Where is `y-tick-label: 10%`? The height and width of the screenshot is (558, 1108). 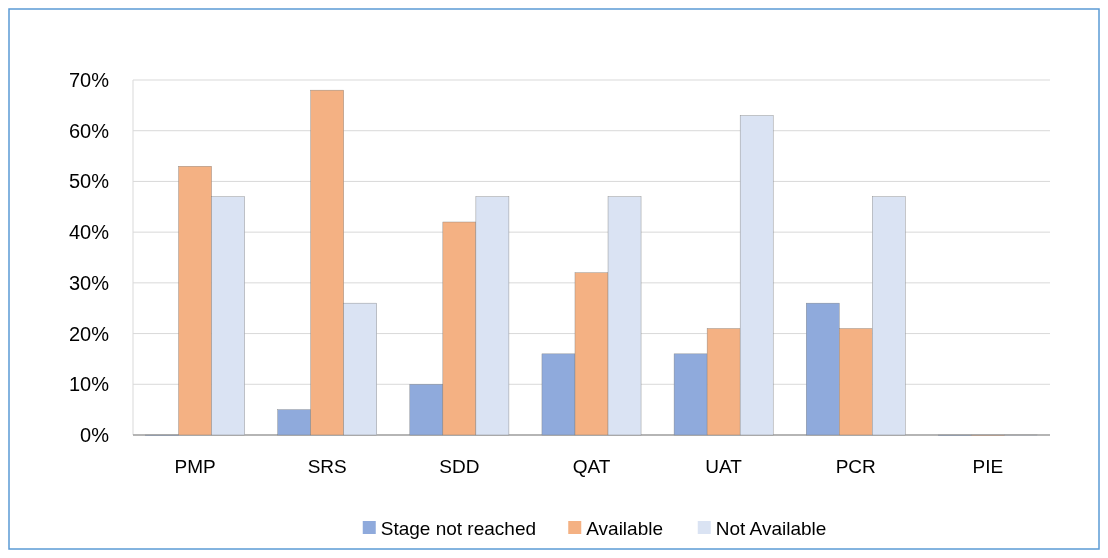 y-tick-label: 10% is located at coordinates (89, 384).